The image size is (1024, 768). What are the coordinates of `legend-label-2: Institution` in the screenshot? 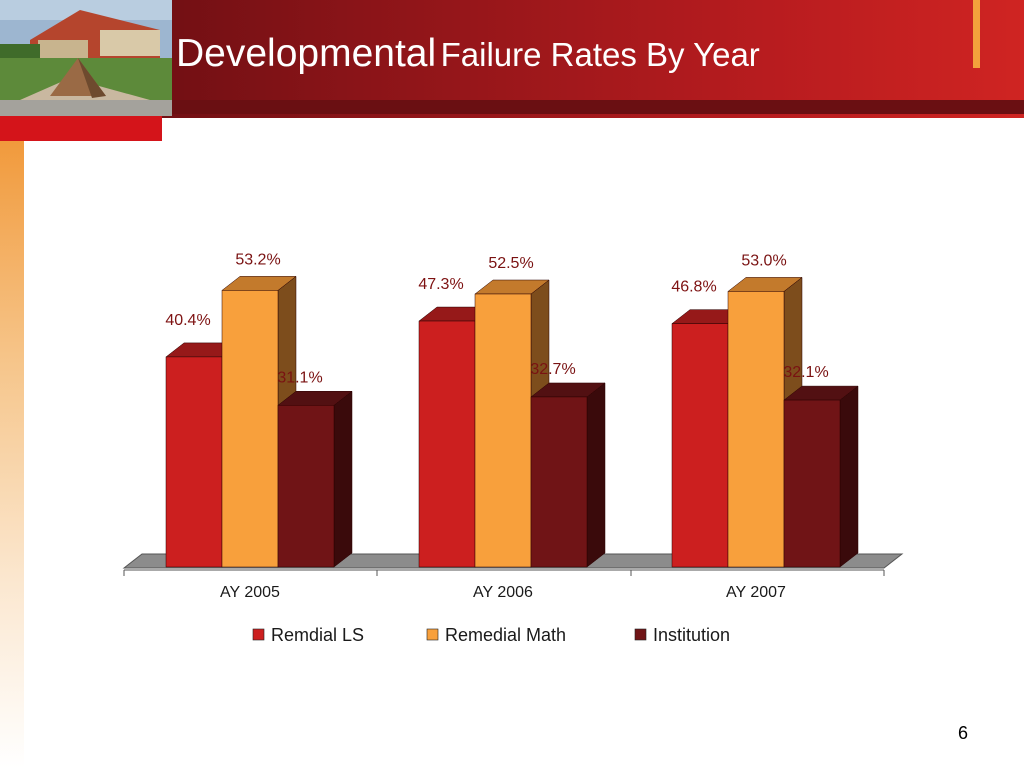 It's located at (691, 635).